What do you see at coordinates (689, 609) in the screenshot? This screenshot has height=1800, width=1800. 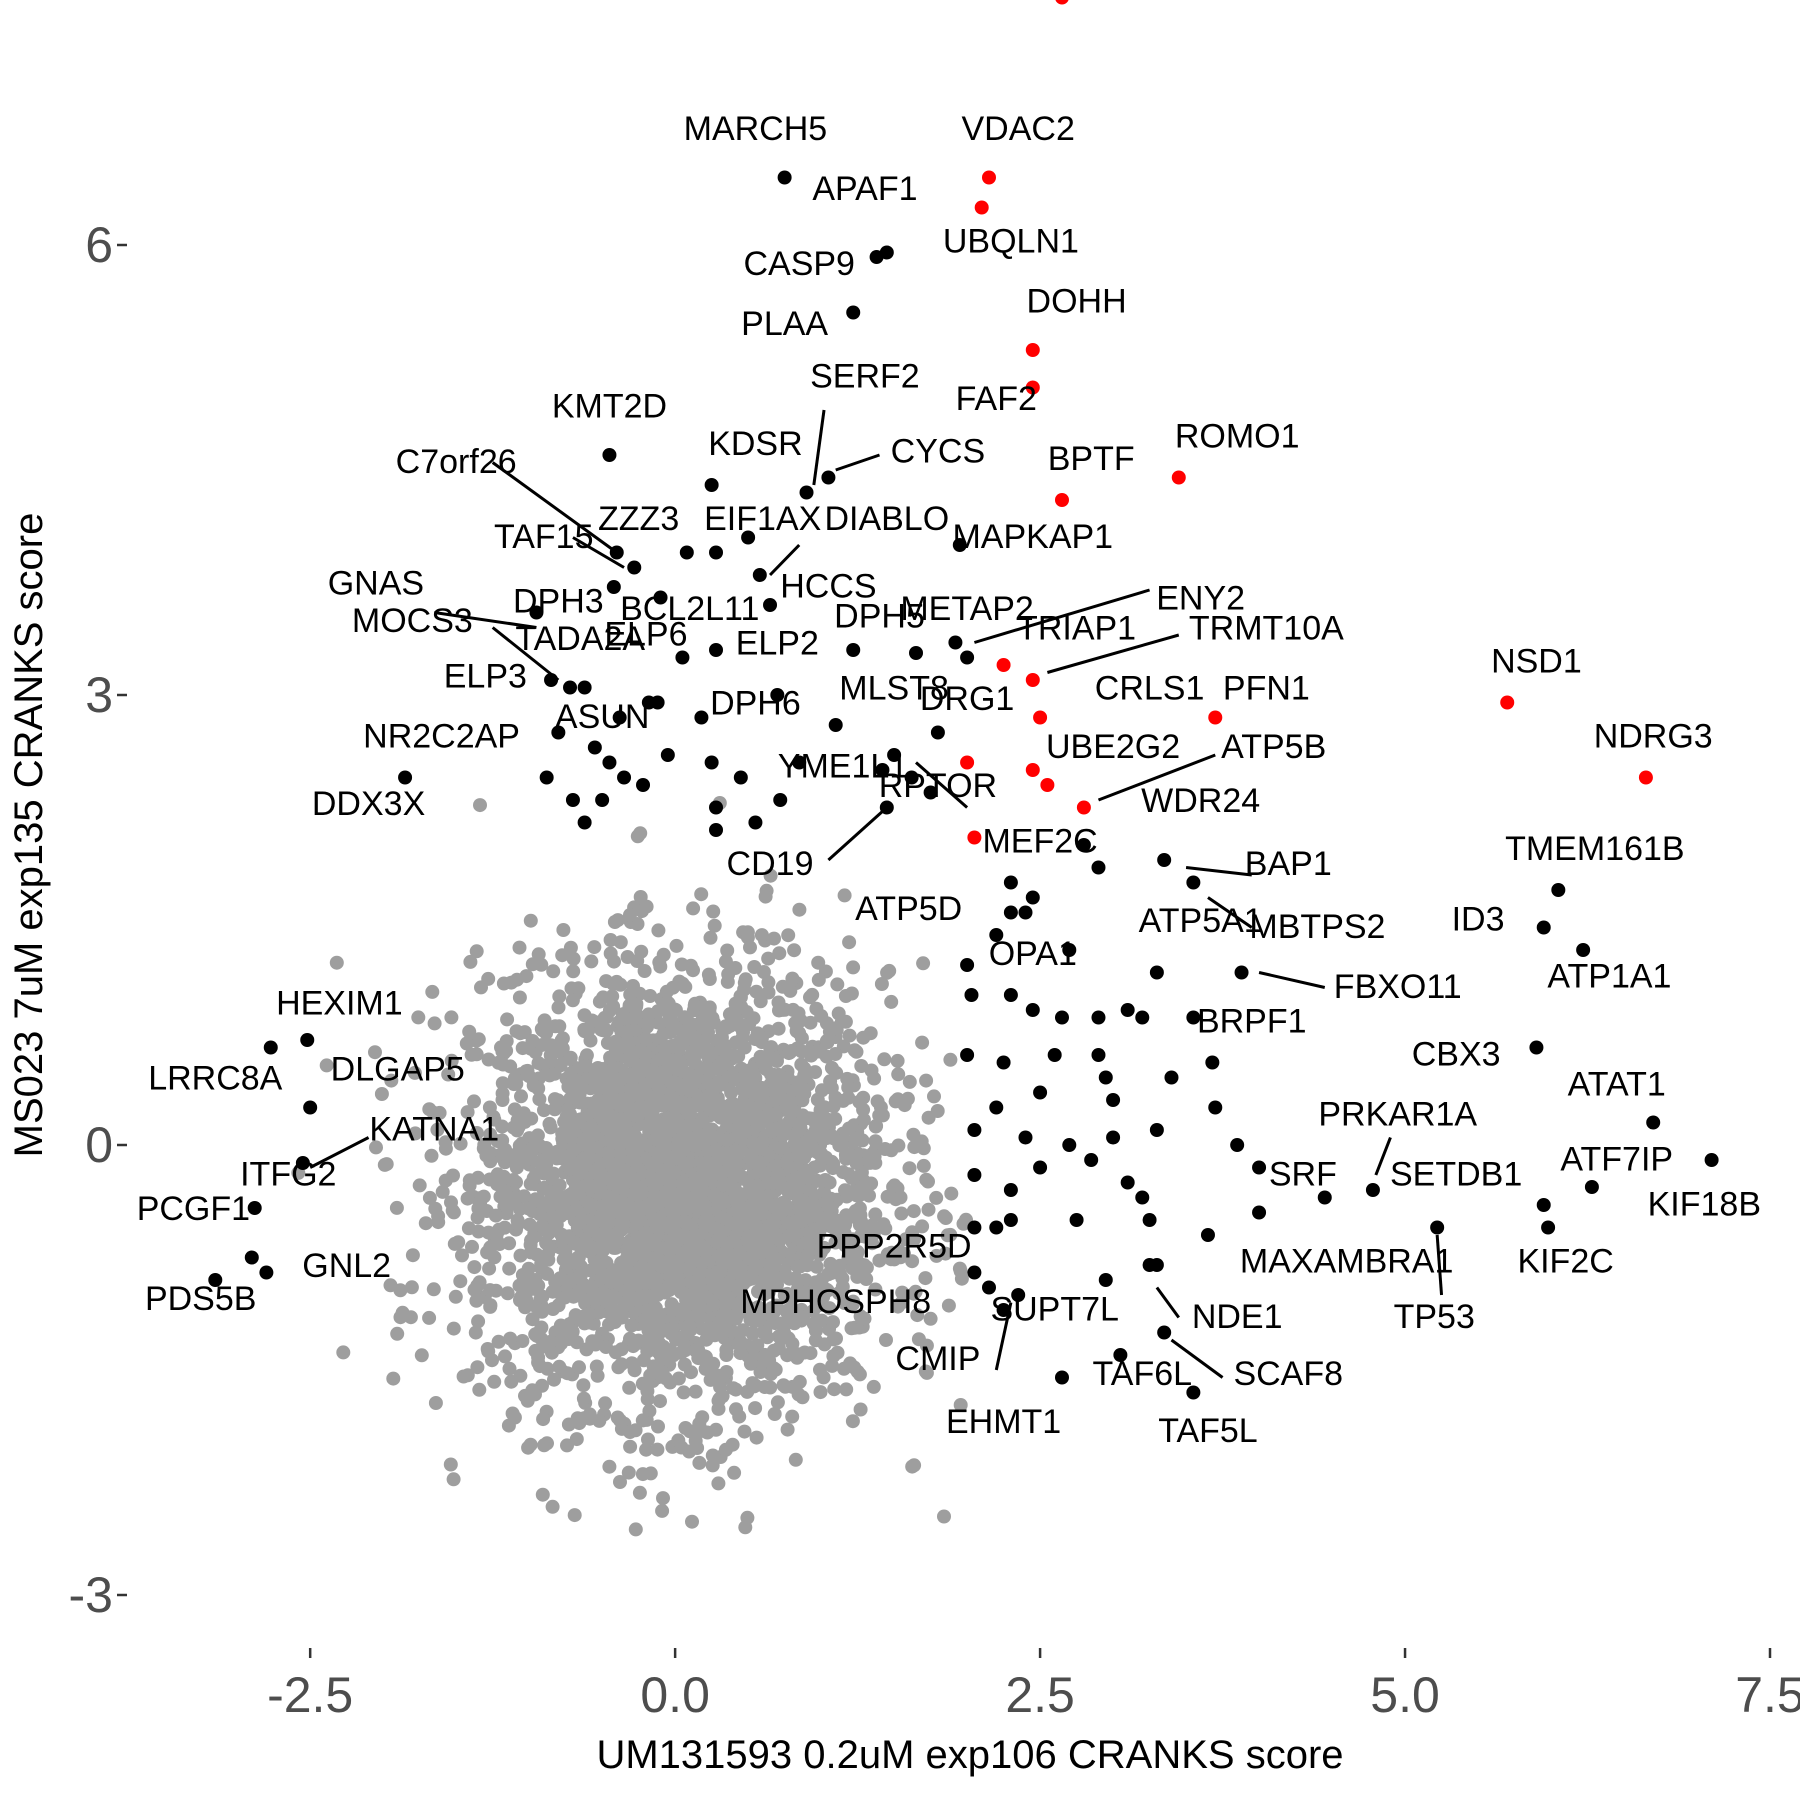 I see `gene-label: BCL2L11` at bounding box center [689, 609].